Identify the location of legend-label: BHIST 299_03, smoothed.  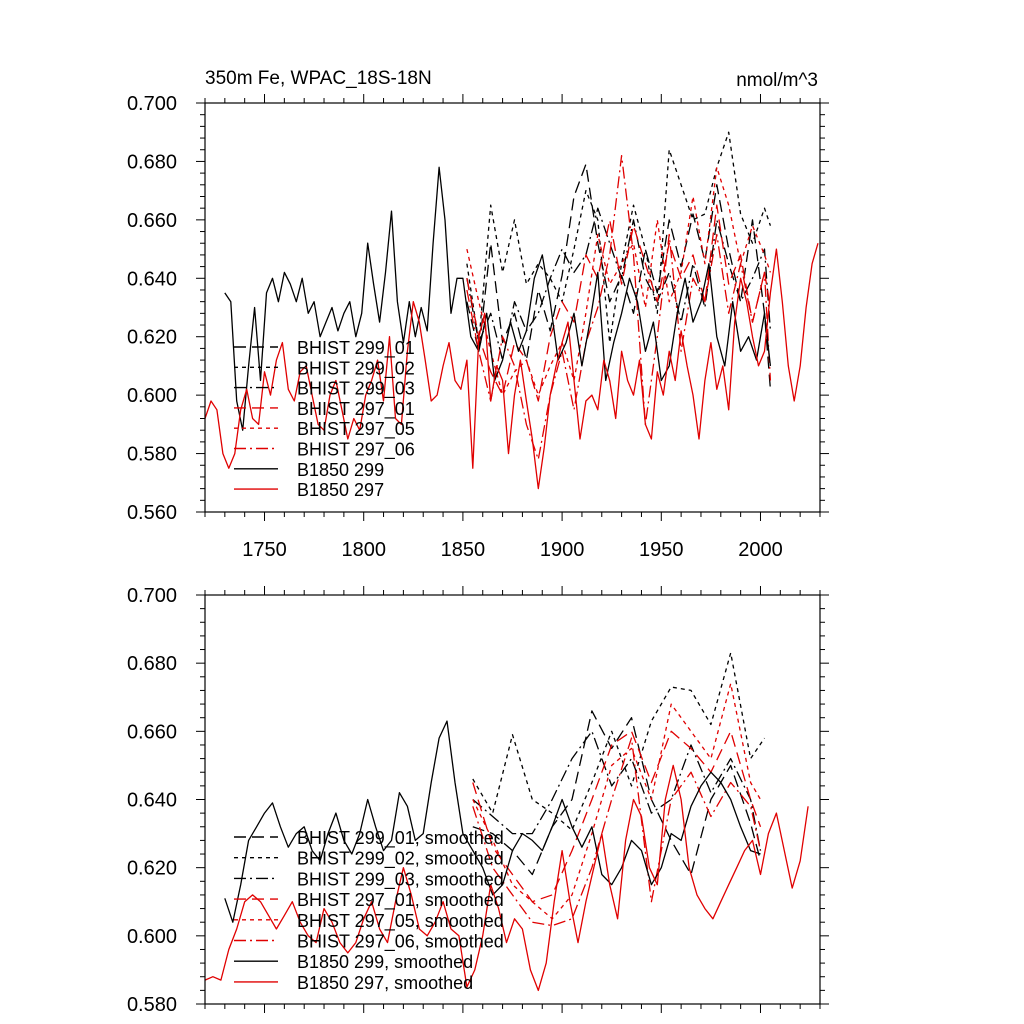
(400, 879).